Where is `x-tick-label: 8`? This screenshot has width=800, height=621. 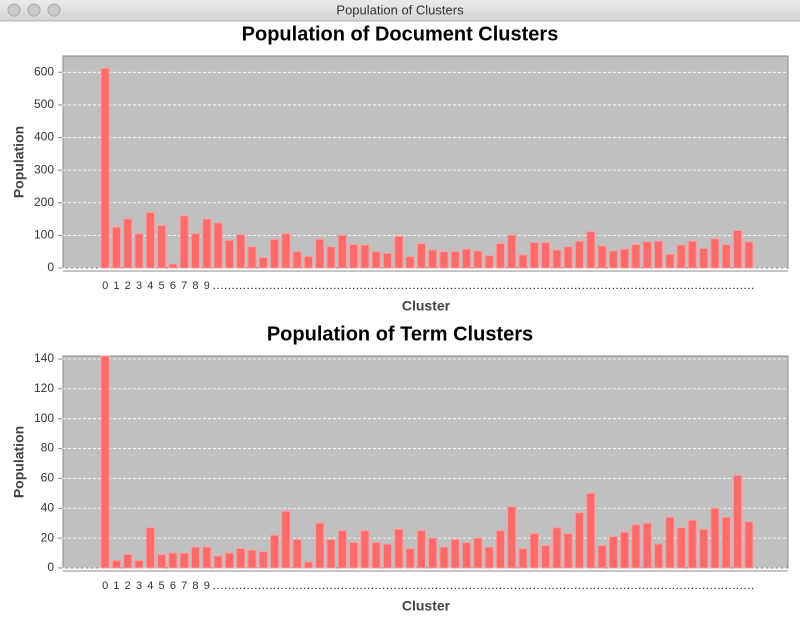
x-tick-label: 8 is located at coordinates (195, 586).